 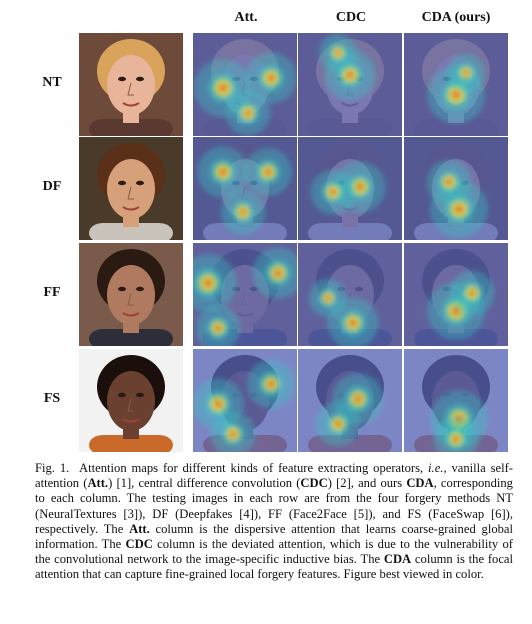 What do you see at coordinates (456, 400) in the screenshot?
I see `image-fs-cda` at bounding box center [456, 400].